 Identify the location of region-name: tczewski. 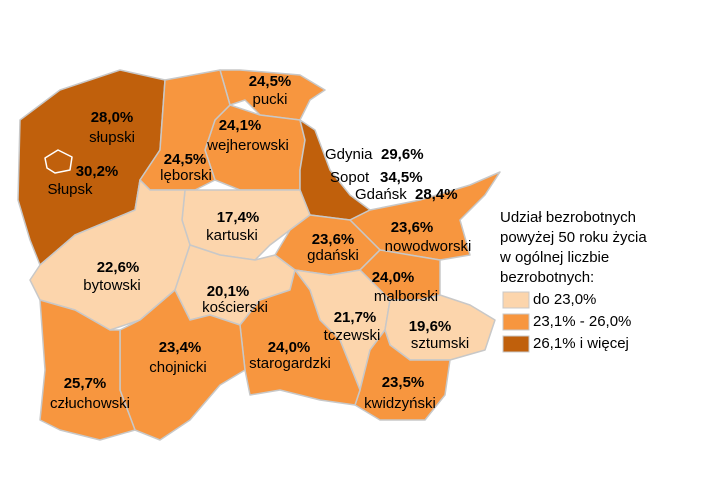
(352, 335).